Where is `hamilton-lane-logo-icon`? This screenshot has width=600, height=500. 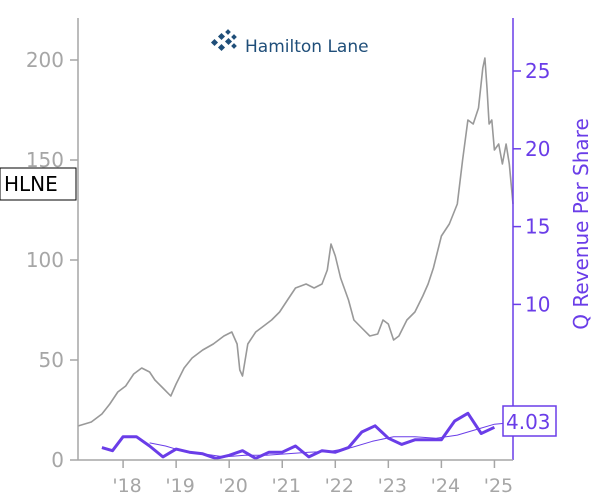
hamilton-lane-logo-icon is located at coordinates (223, 40).